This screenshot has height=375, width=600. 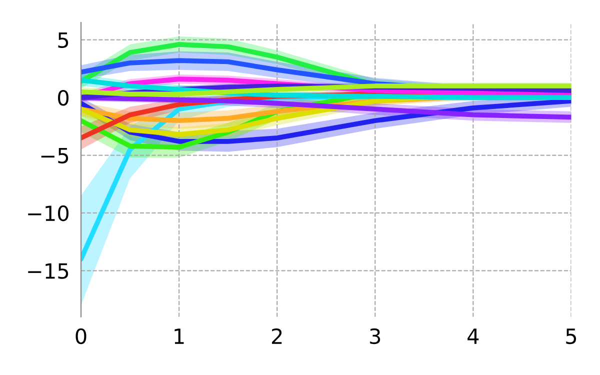 What do you see at coordinates (179, 336) in the screenshot?
I see `x-tick-label: 1` at bounding box center [179, 336].